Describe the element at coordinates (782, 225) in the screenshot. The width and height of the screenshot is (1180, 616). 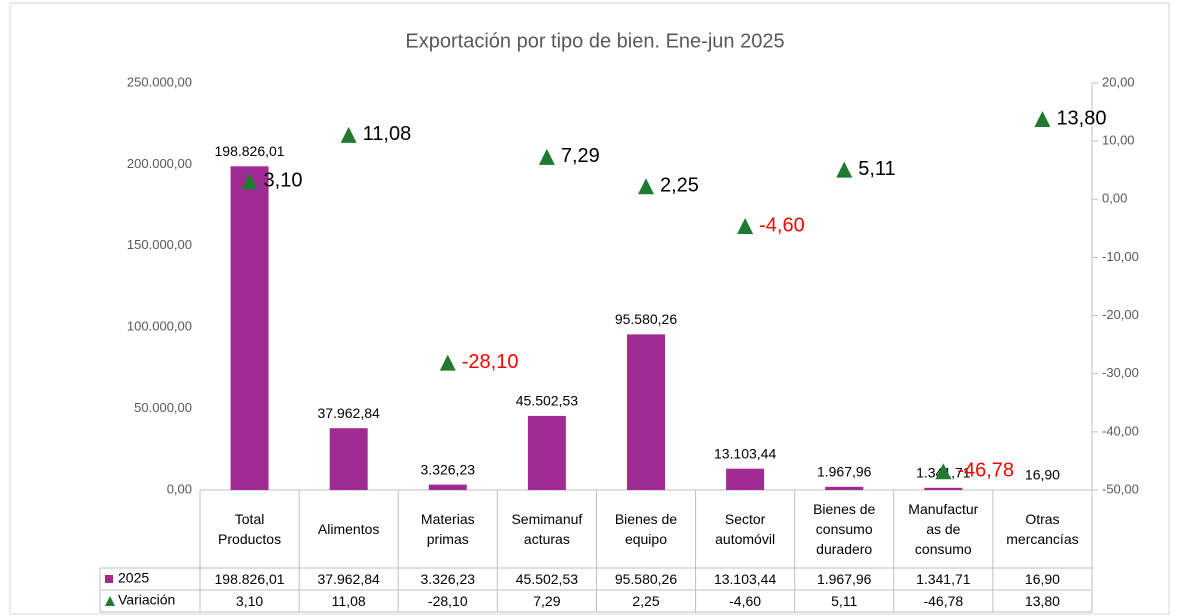
I see `marker-label: -4,60` at that location.